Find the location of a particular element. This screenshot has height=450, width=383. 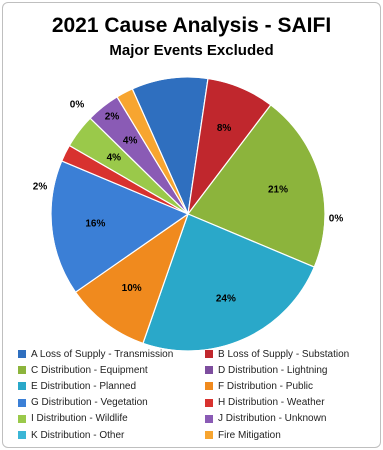

legend-label: H Distribution - Weather is located at coordinates (271, 403).